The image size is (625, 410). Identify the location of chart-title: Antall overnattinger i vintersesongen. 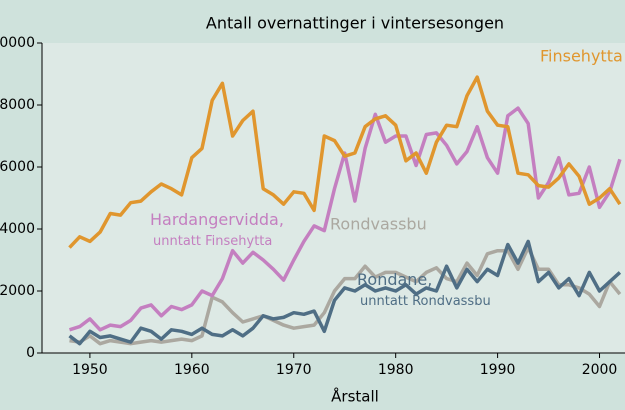
(355, 23).